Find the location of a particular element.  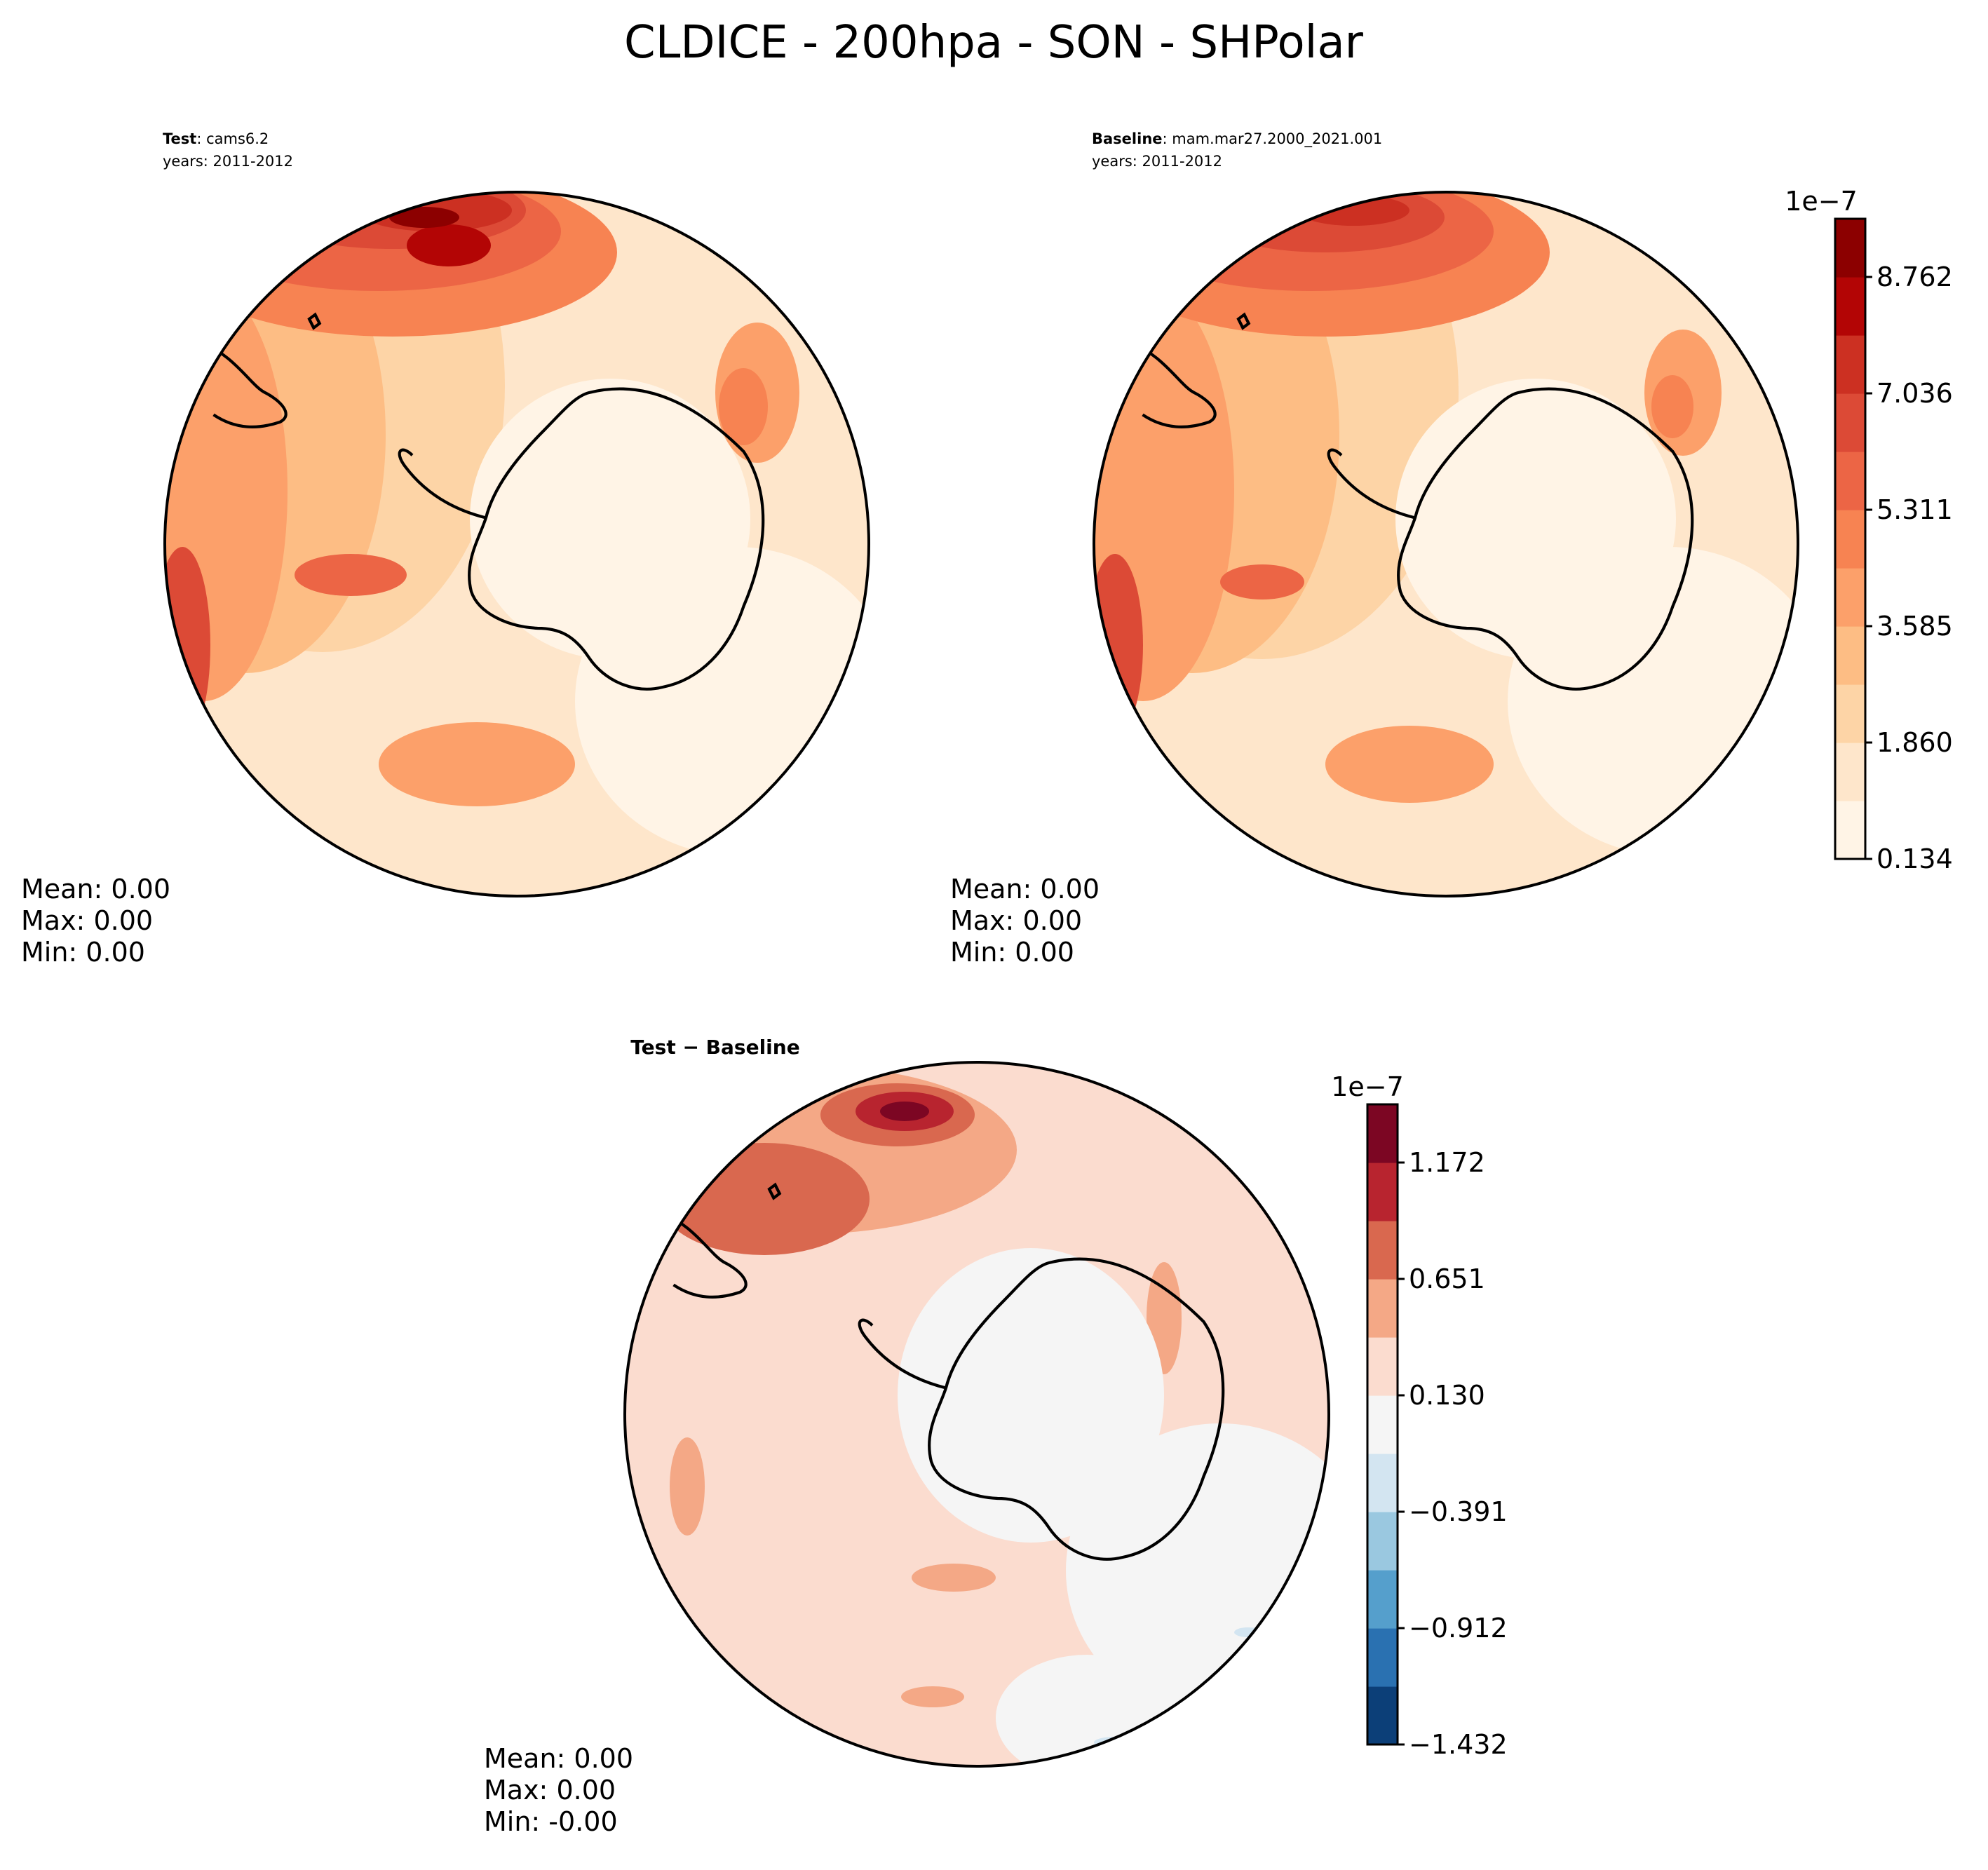

figure-title: CLDICE - 200hpa - SON - SHPolar is located at coordinates (994, 43).